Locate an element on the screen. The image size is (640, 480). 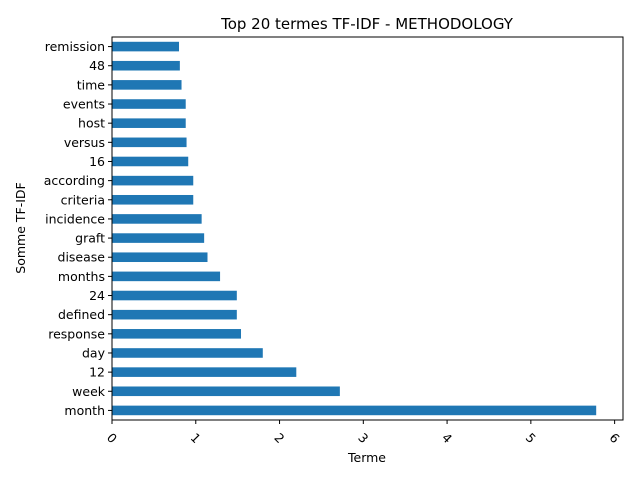
x-axis-ticks: 0 1 2 3 4 5 6 is located at coordinates (363, 433).